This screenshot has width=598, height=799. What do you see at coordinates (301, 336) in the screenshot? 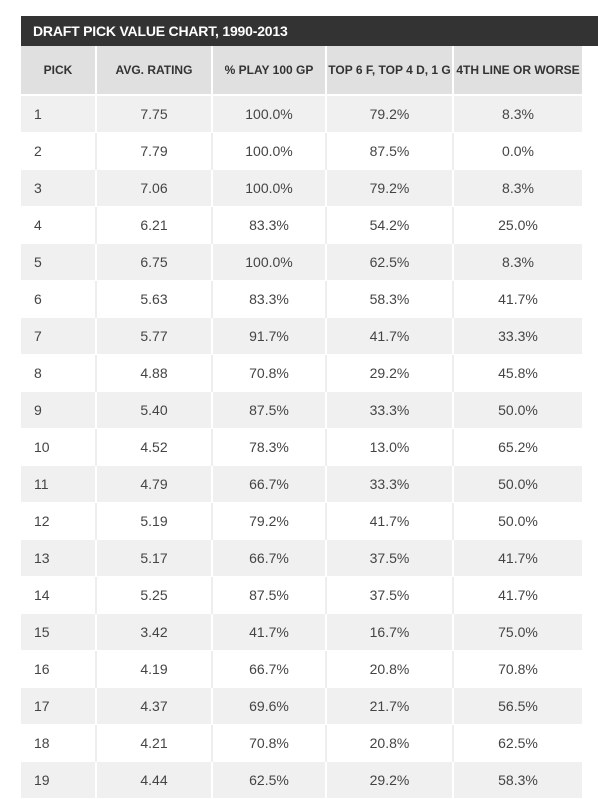
I see `table-row: 7 5.77 91.7% 41.7% 33.3%` at bounding box center [301, 336].